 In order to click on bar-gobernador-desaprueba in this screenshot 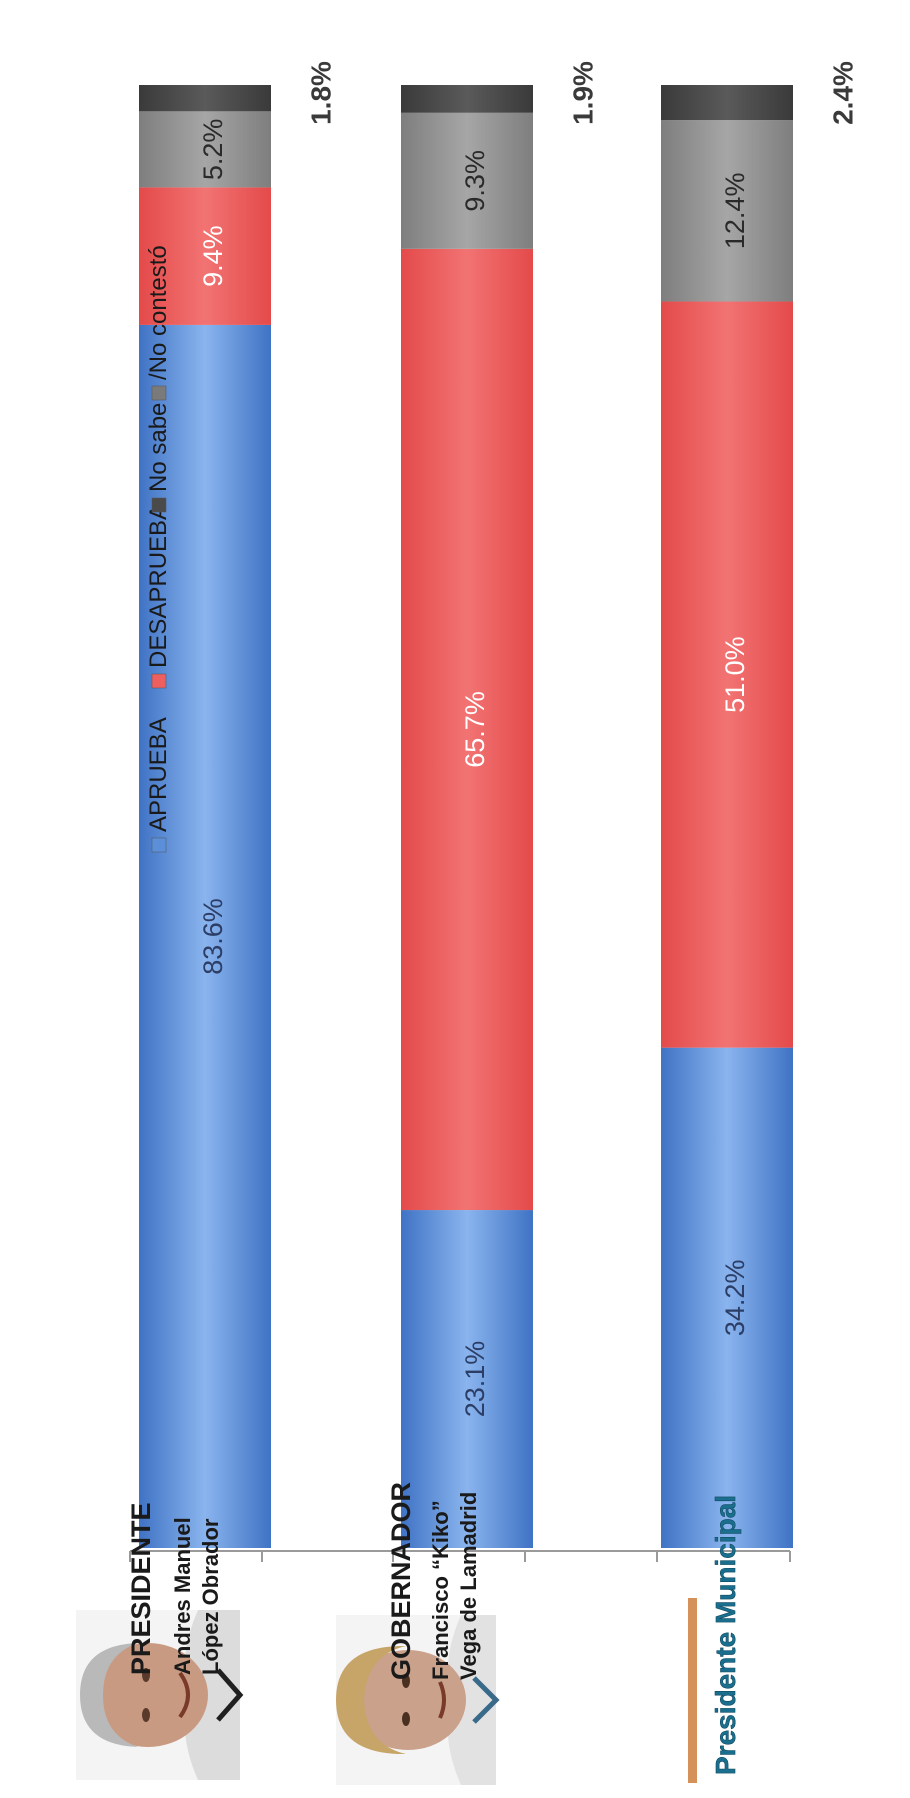, I will do `click(467, 729)`.